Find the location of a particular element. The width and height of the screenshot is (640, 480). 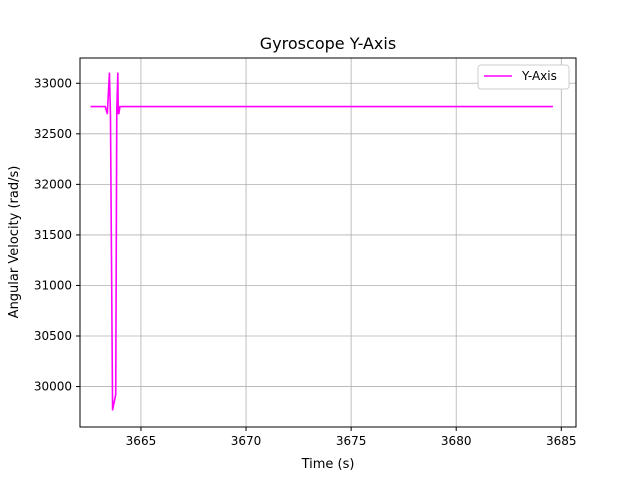

legend-box is located at coordinates (523, 77).